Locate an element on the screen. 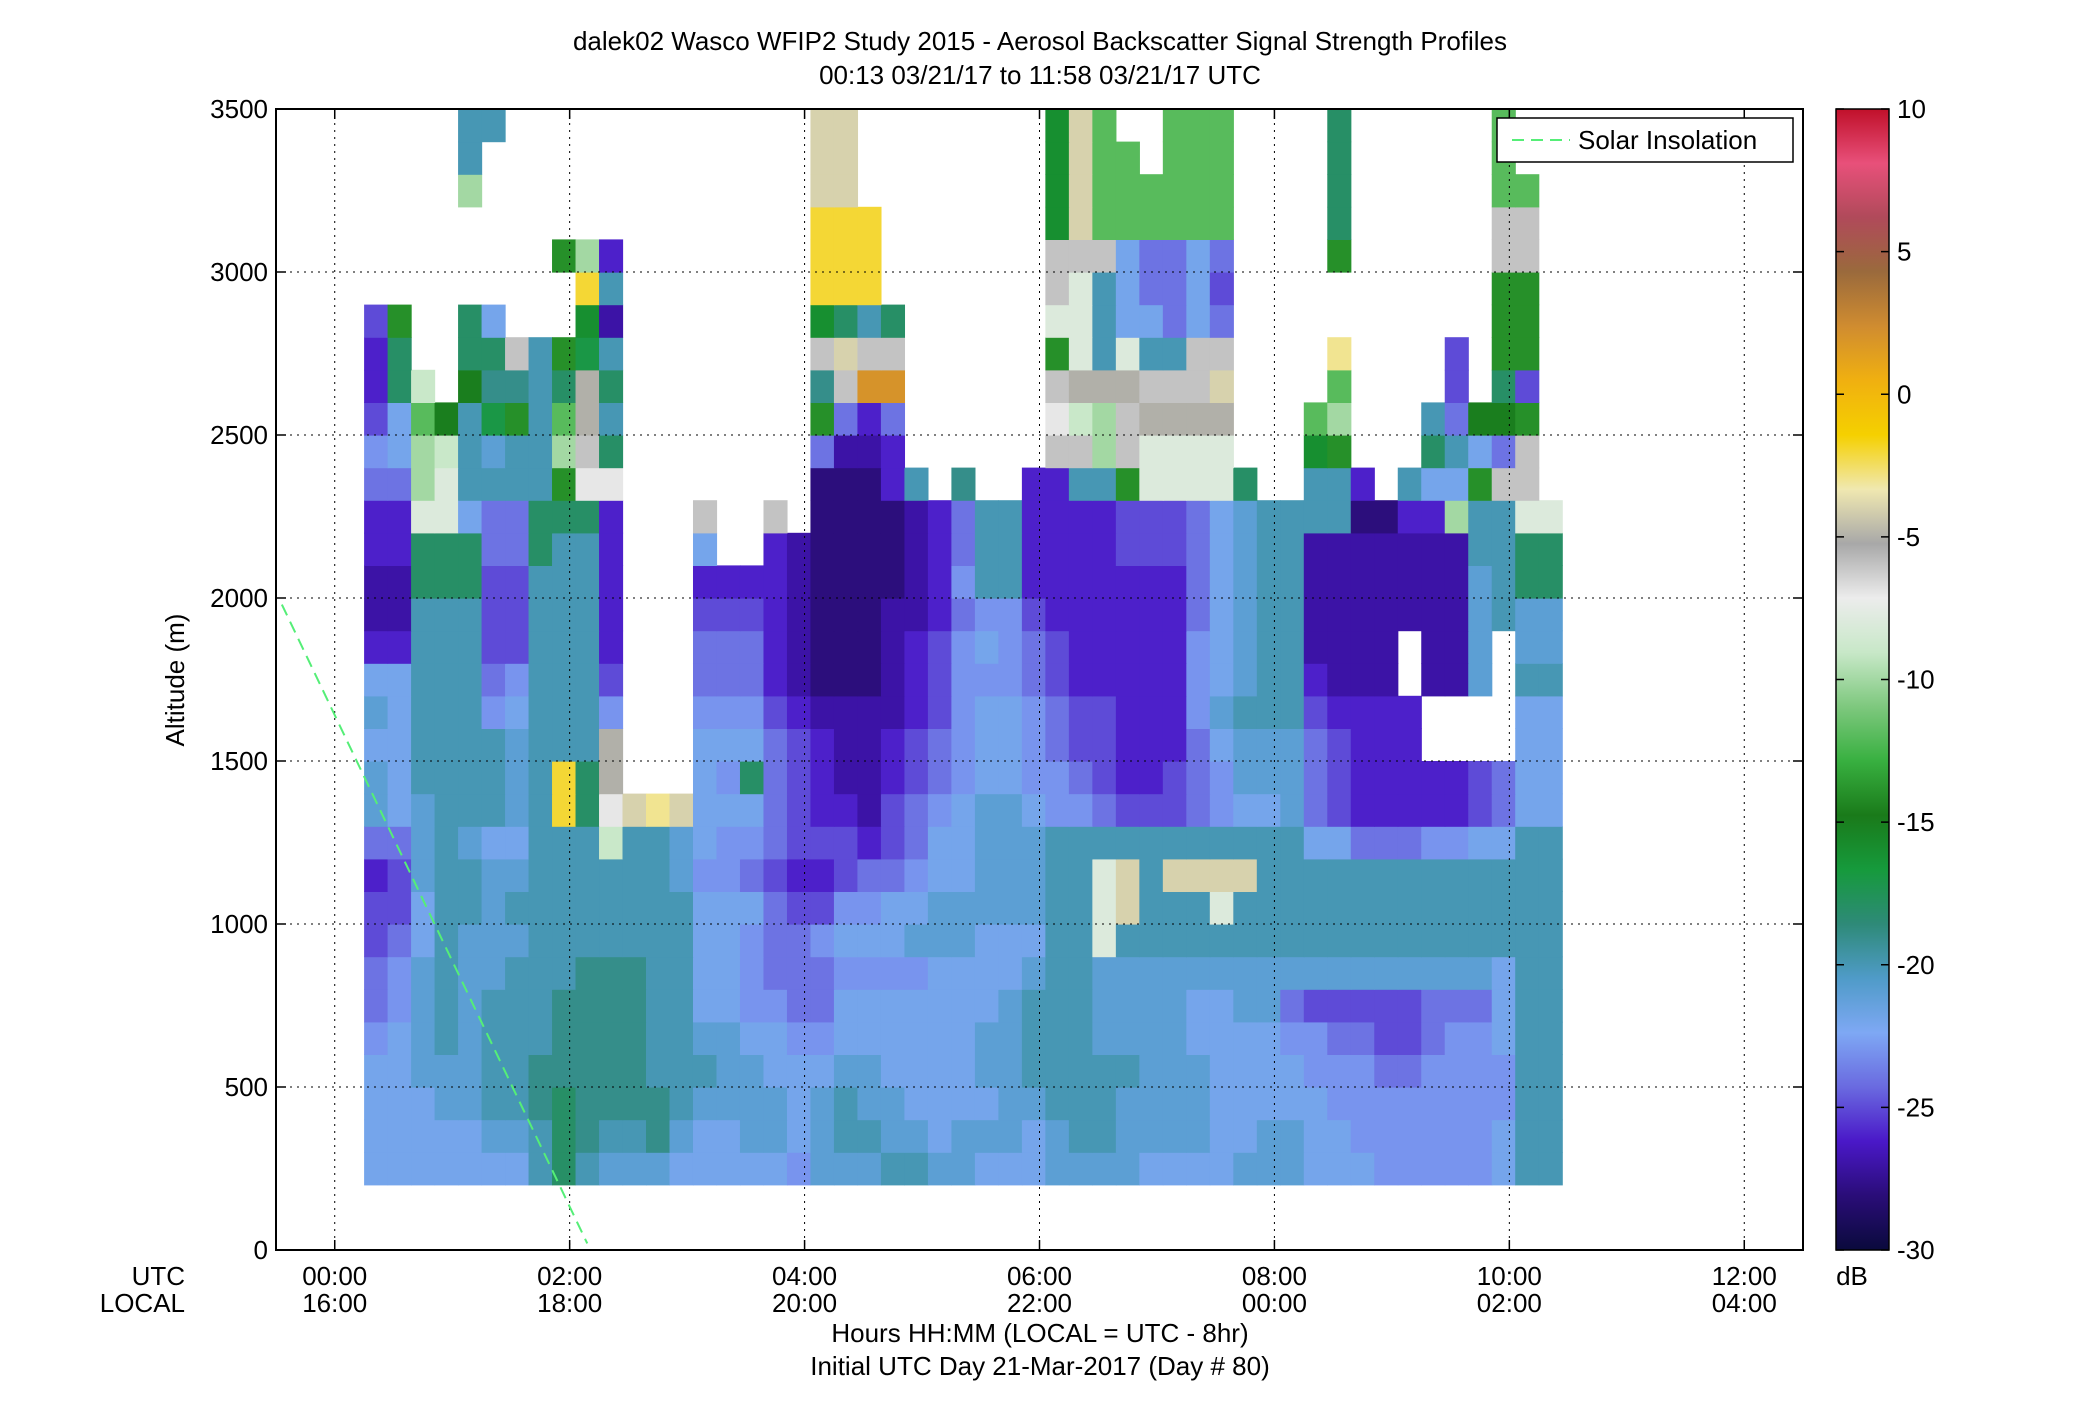  y-axis-label: Altitude (m) is located at coordinates (175, 680).